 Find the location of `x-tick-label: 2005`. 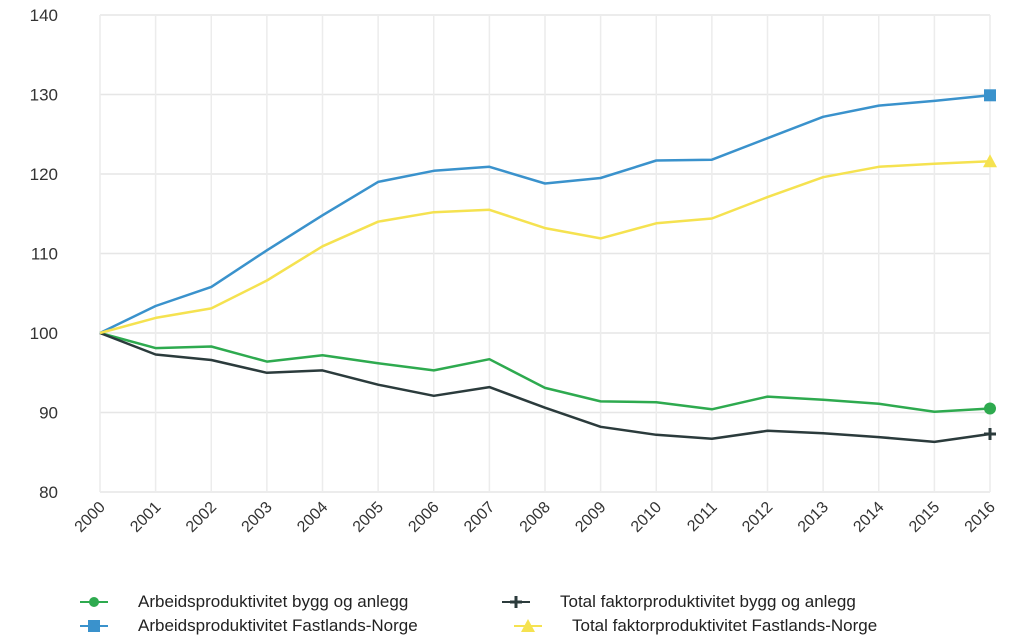

x-tick-label: 2005 is located at coordinates (368, 517).